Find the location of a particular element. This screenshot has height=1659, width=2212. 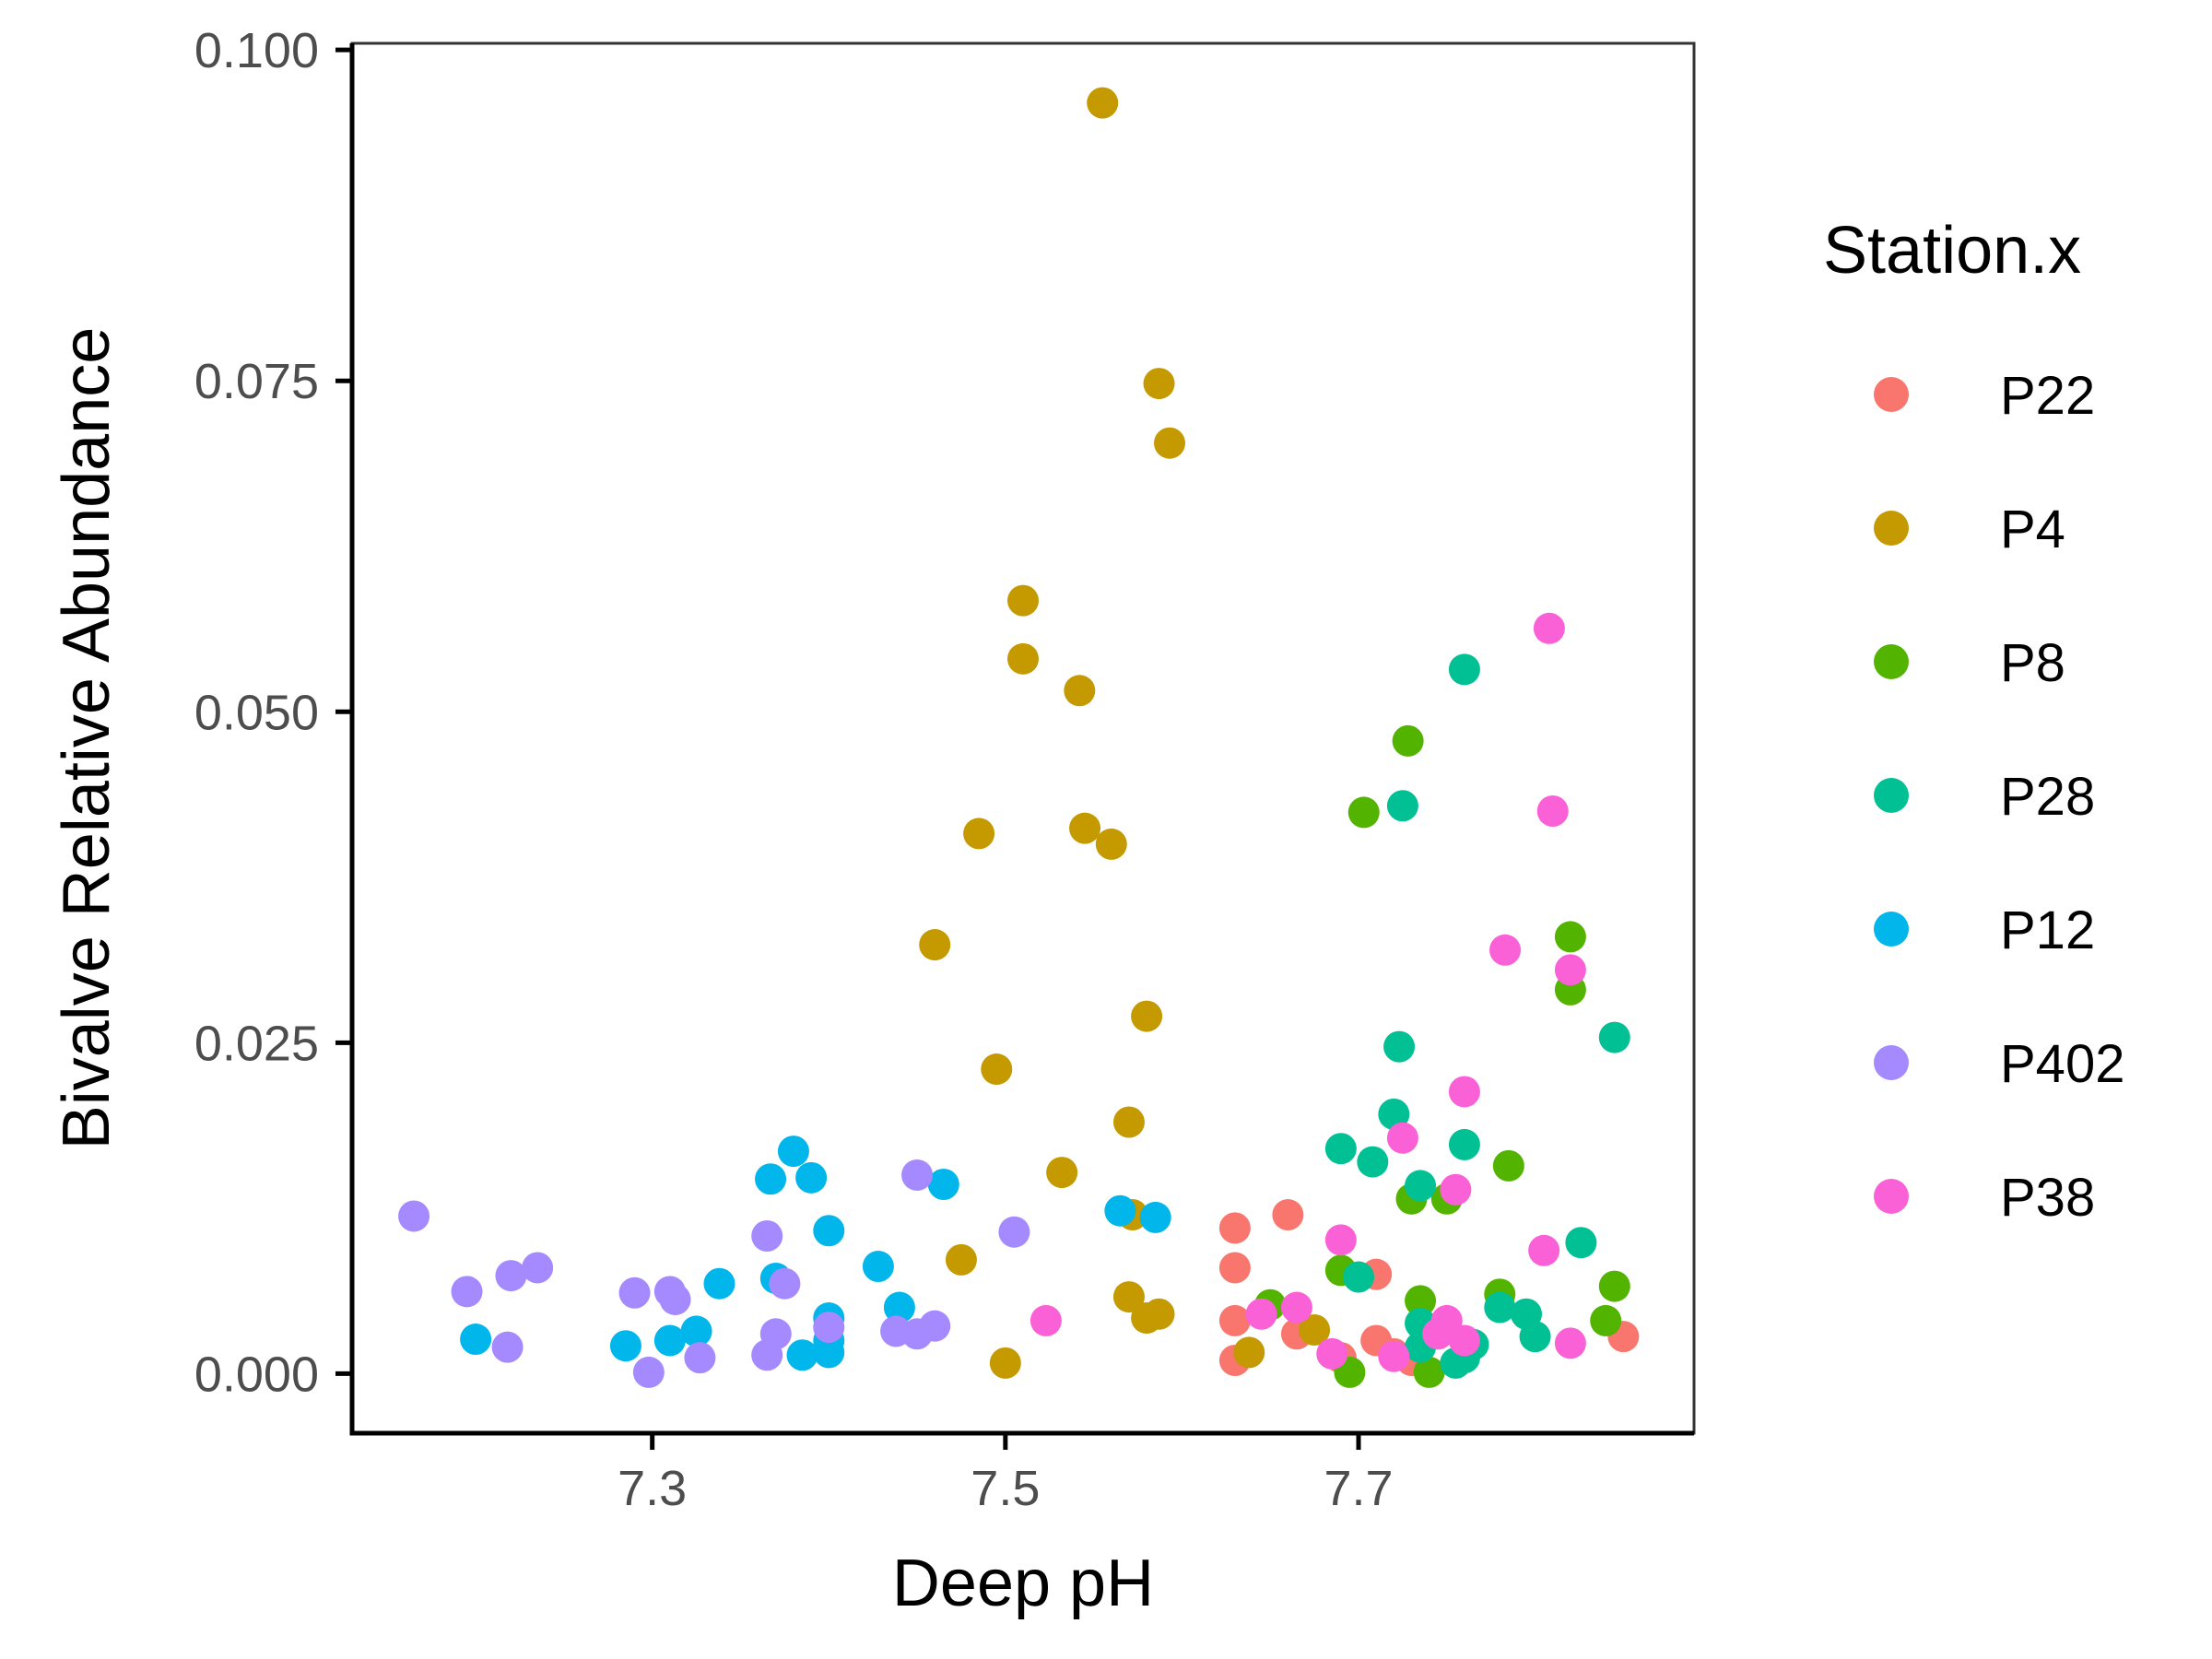

legend-label-p12: P12 is located at coordinates (2047, 930).